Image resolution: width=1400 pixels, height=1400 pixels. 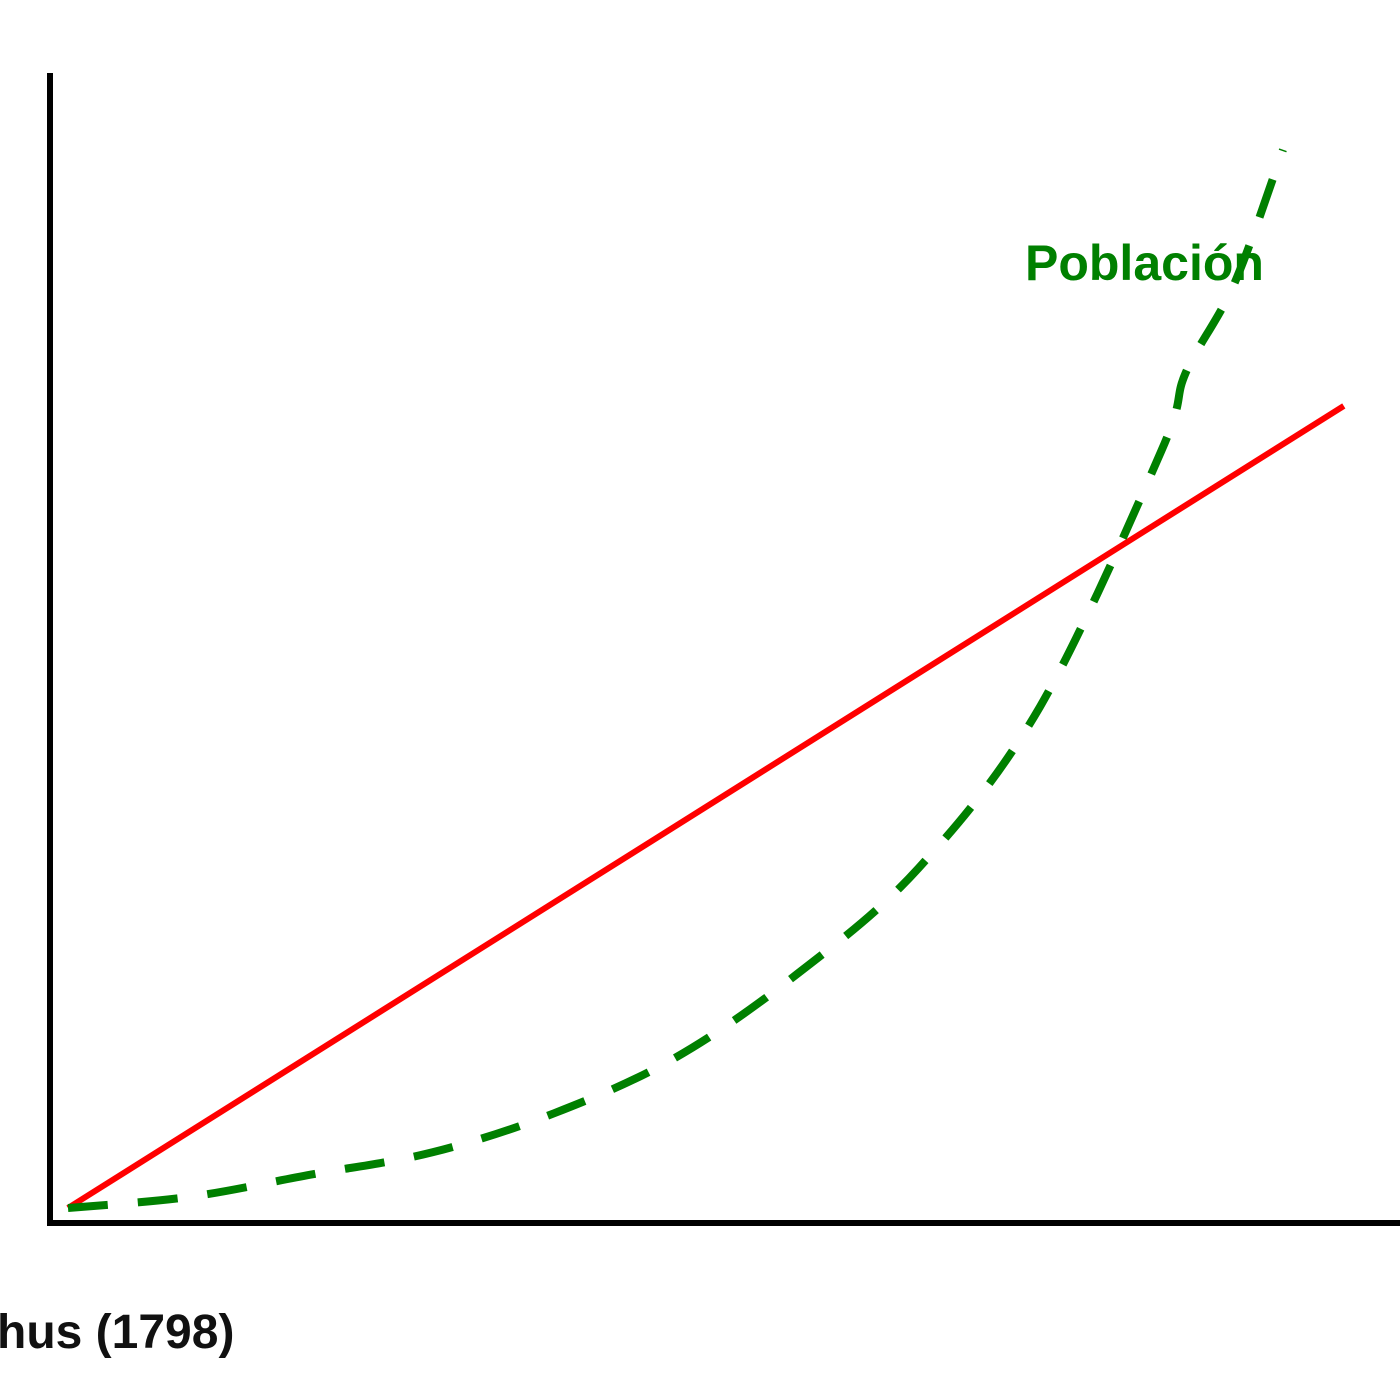 What do you see at coordinates (1144, 263) in the screenshot?
I see `population-series-label: Población` at bounding box center [1144, 263].